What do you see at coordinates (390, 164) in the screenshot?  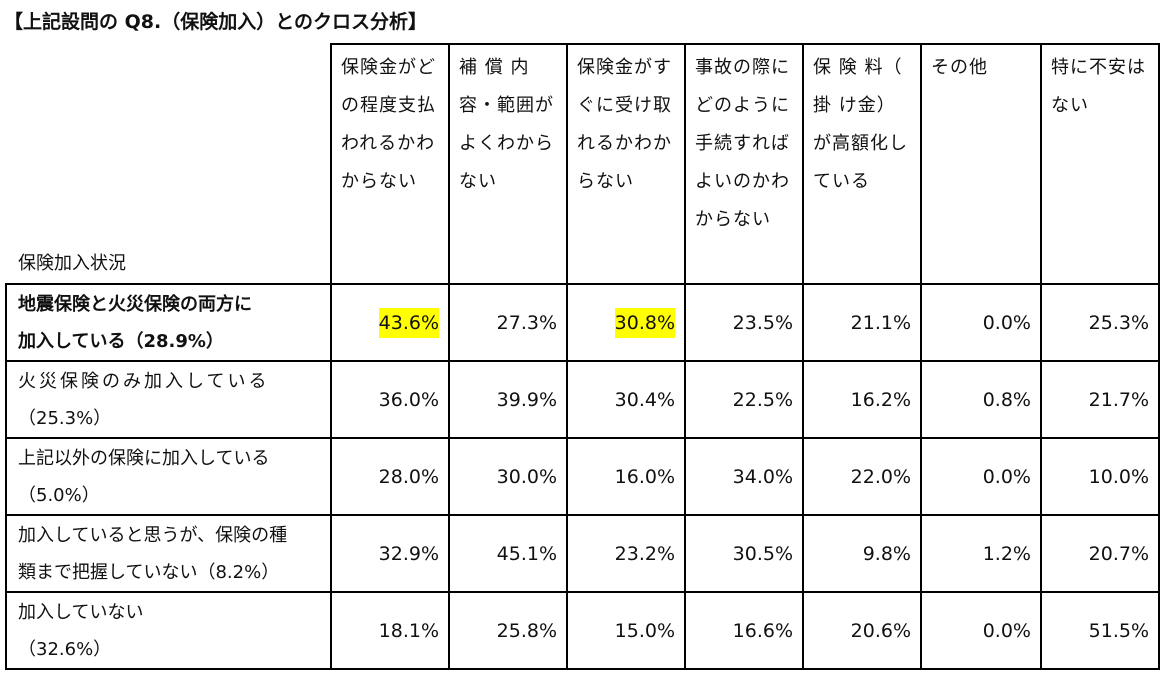 I see `column-header: 保険金がどの程度支払われるかわからない` at bounding box center [390, 164].